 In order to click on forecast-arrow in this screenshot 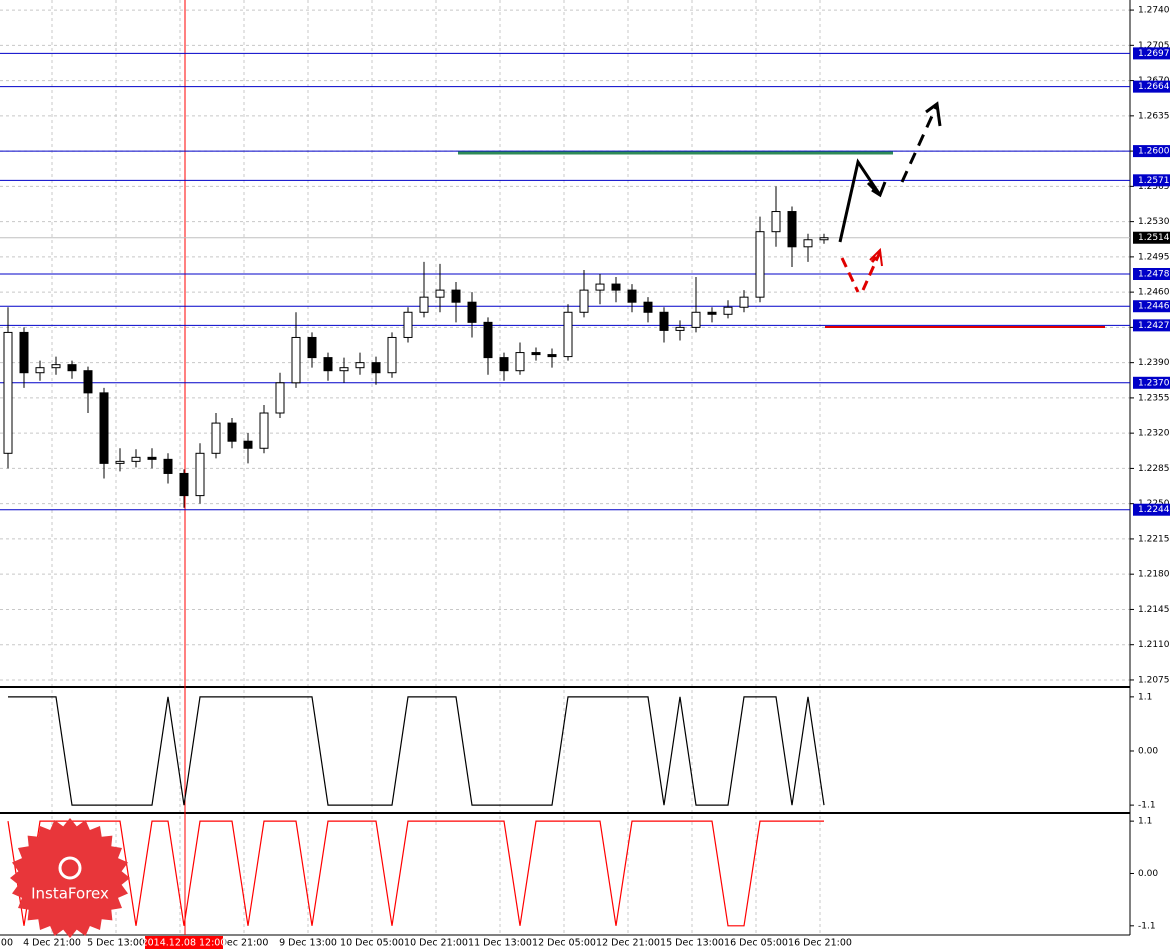, I will do `click(860, 200)`.